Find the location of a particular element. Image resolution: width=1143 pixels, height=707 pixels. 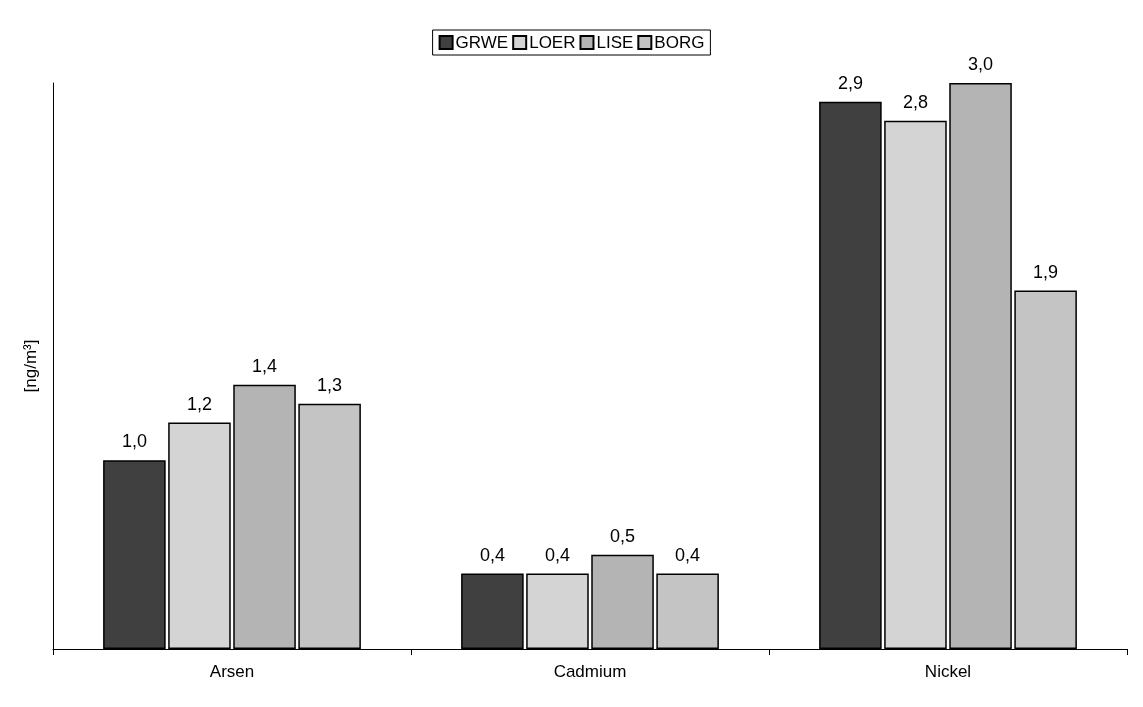

legend-label: LISE is located at coordinates (615, 42).